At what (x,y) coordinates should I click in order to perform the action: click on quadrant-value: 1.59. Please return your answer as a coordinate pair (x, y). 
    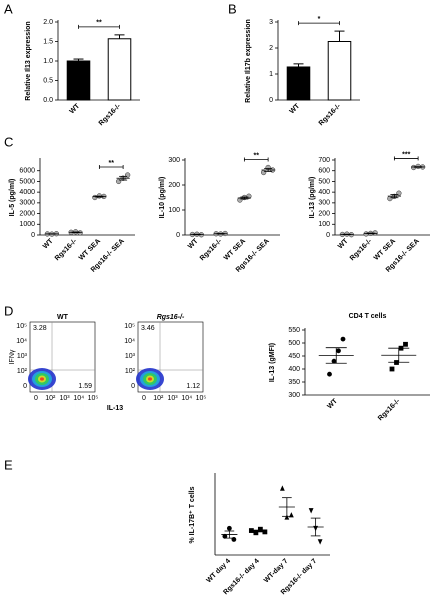
    Looking at the image, I should click on (85, 386).